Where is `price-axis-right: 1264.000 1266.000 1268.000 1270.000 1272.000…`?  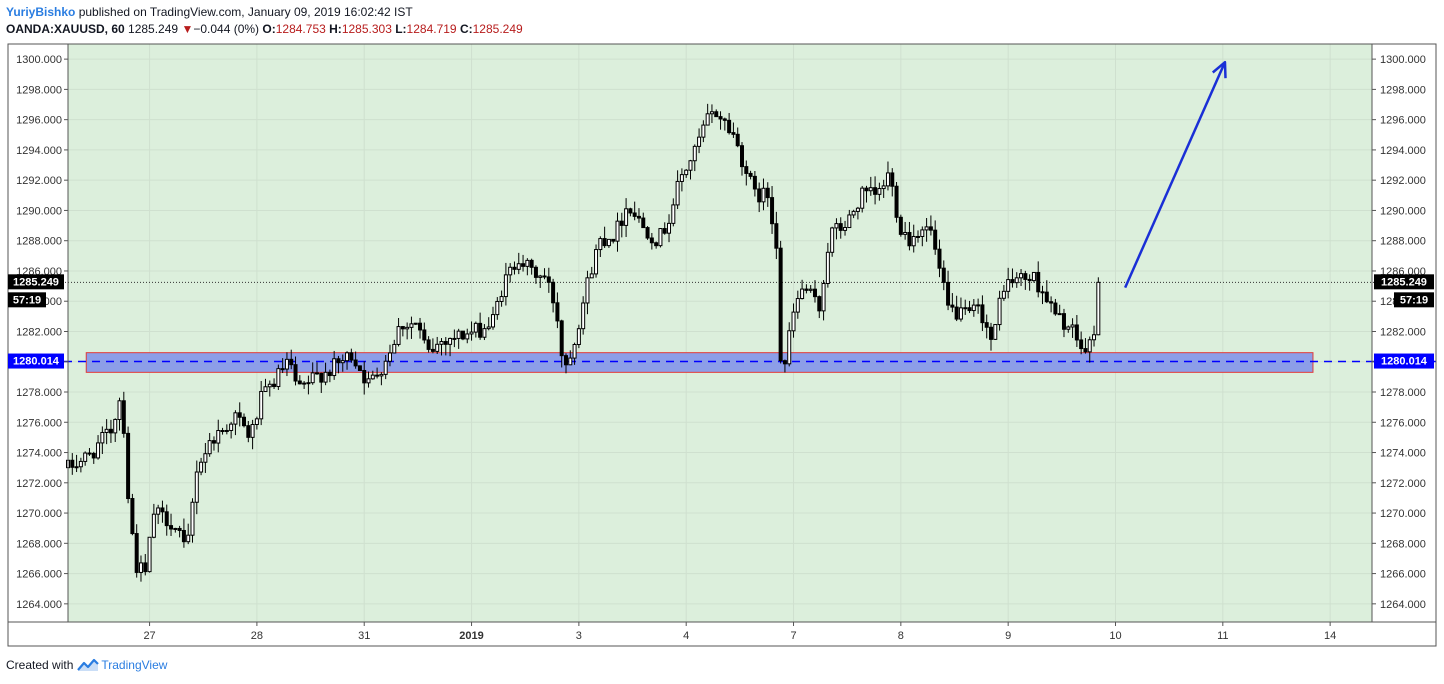 price-axis-right: 1264.000 1266.000 1268.000 1270.000 1272.000… is located at coordinates (1399, 332).